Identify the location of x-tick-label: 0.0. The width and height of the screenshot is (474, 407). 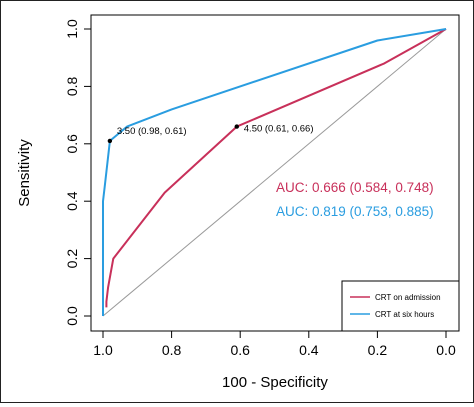
(446, 350).